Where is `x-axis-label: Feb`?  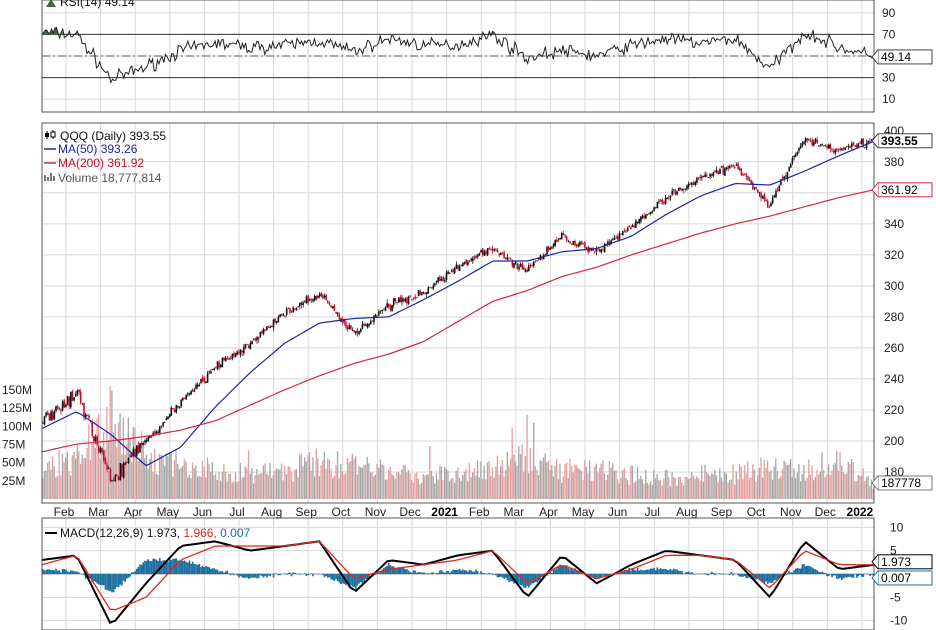 x-axis-label: Feb is located at coordinates (479, 512).